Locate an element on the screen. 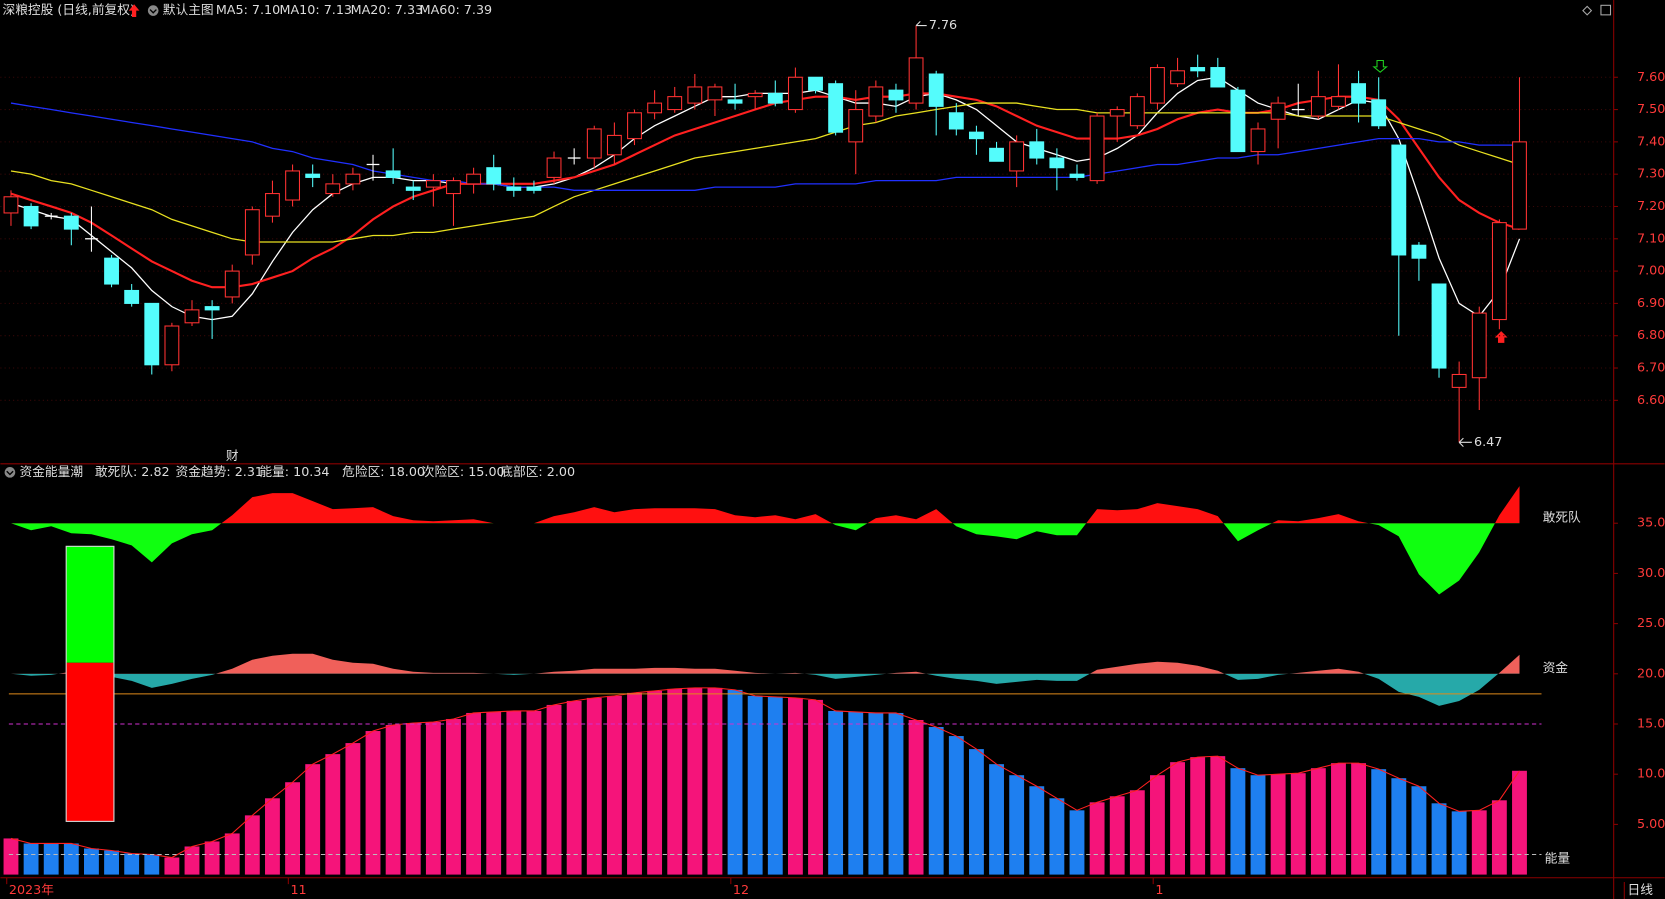 Image resolution: width=1665 pixels, height=899 pixels. period-label: 日线 is located at coordinates (1640, 890).